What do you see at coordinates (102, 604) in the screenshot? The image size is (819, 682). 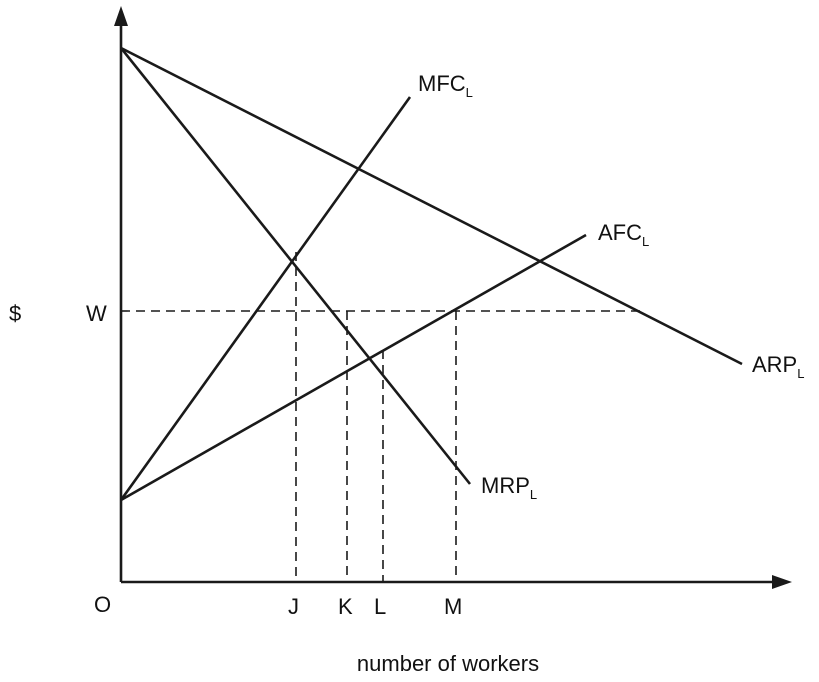 I see `origin-label: O` at bounding box center [102, 604].